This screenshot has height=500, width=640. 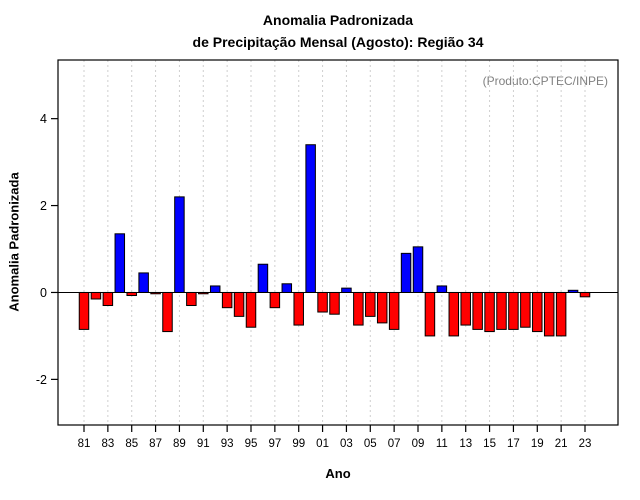 What do you see at coordinates (263, 278) in the screenshot?
I see `bar-1996` at bounding box center [263, 278].